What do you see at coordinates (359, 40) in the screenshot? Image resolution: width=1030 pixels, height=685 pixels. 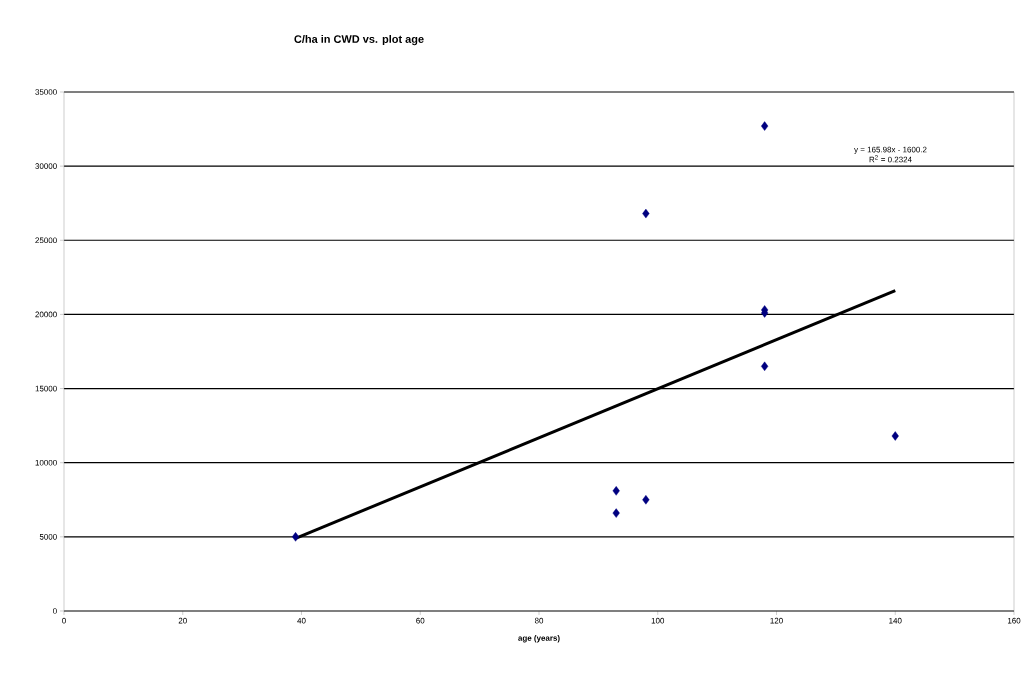 I see `chart-title: C/ha in CWD vs. plot age` at bounding box center [359, 40].